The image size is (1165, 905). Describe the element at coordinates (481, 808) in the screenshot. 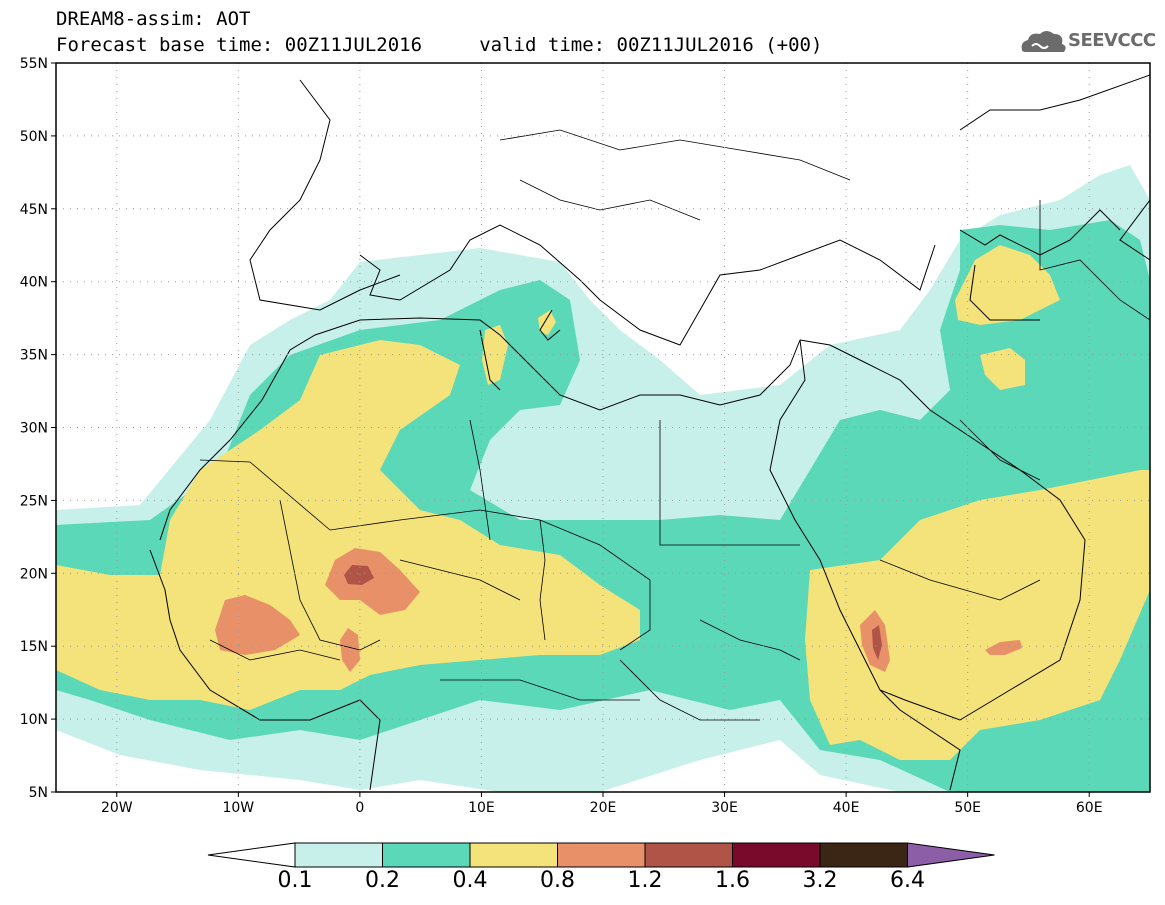

I see `lon-tick-label: 10E` at that location.